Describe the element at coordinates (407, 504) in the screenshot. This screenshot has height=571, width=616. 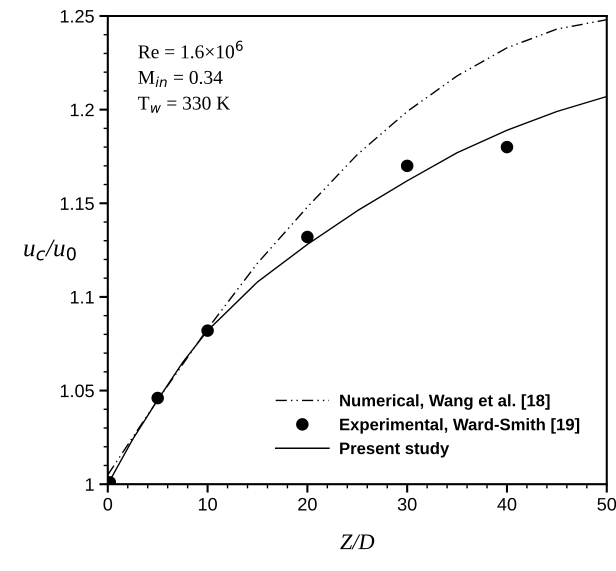
I see `x-tick-label: 30` at that location.